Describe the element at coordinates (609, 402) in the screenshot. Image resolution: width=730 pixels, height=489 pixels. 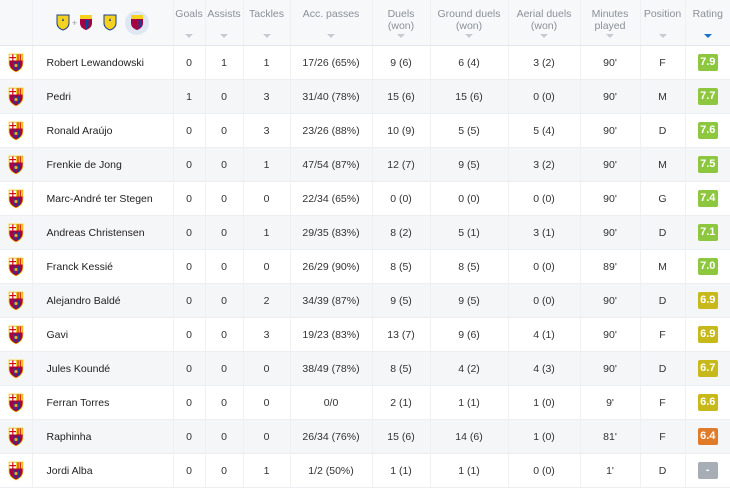
I see `minutes-played-cell: 9'` at that location.